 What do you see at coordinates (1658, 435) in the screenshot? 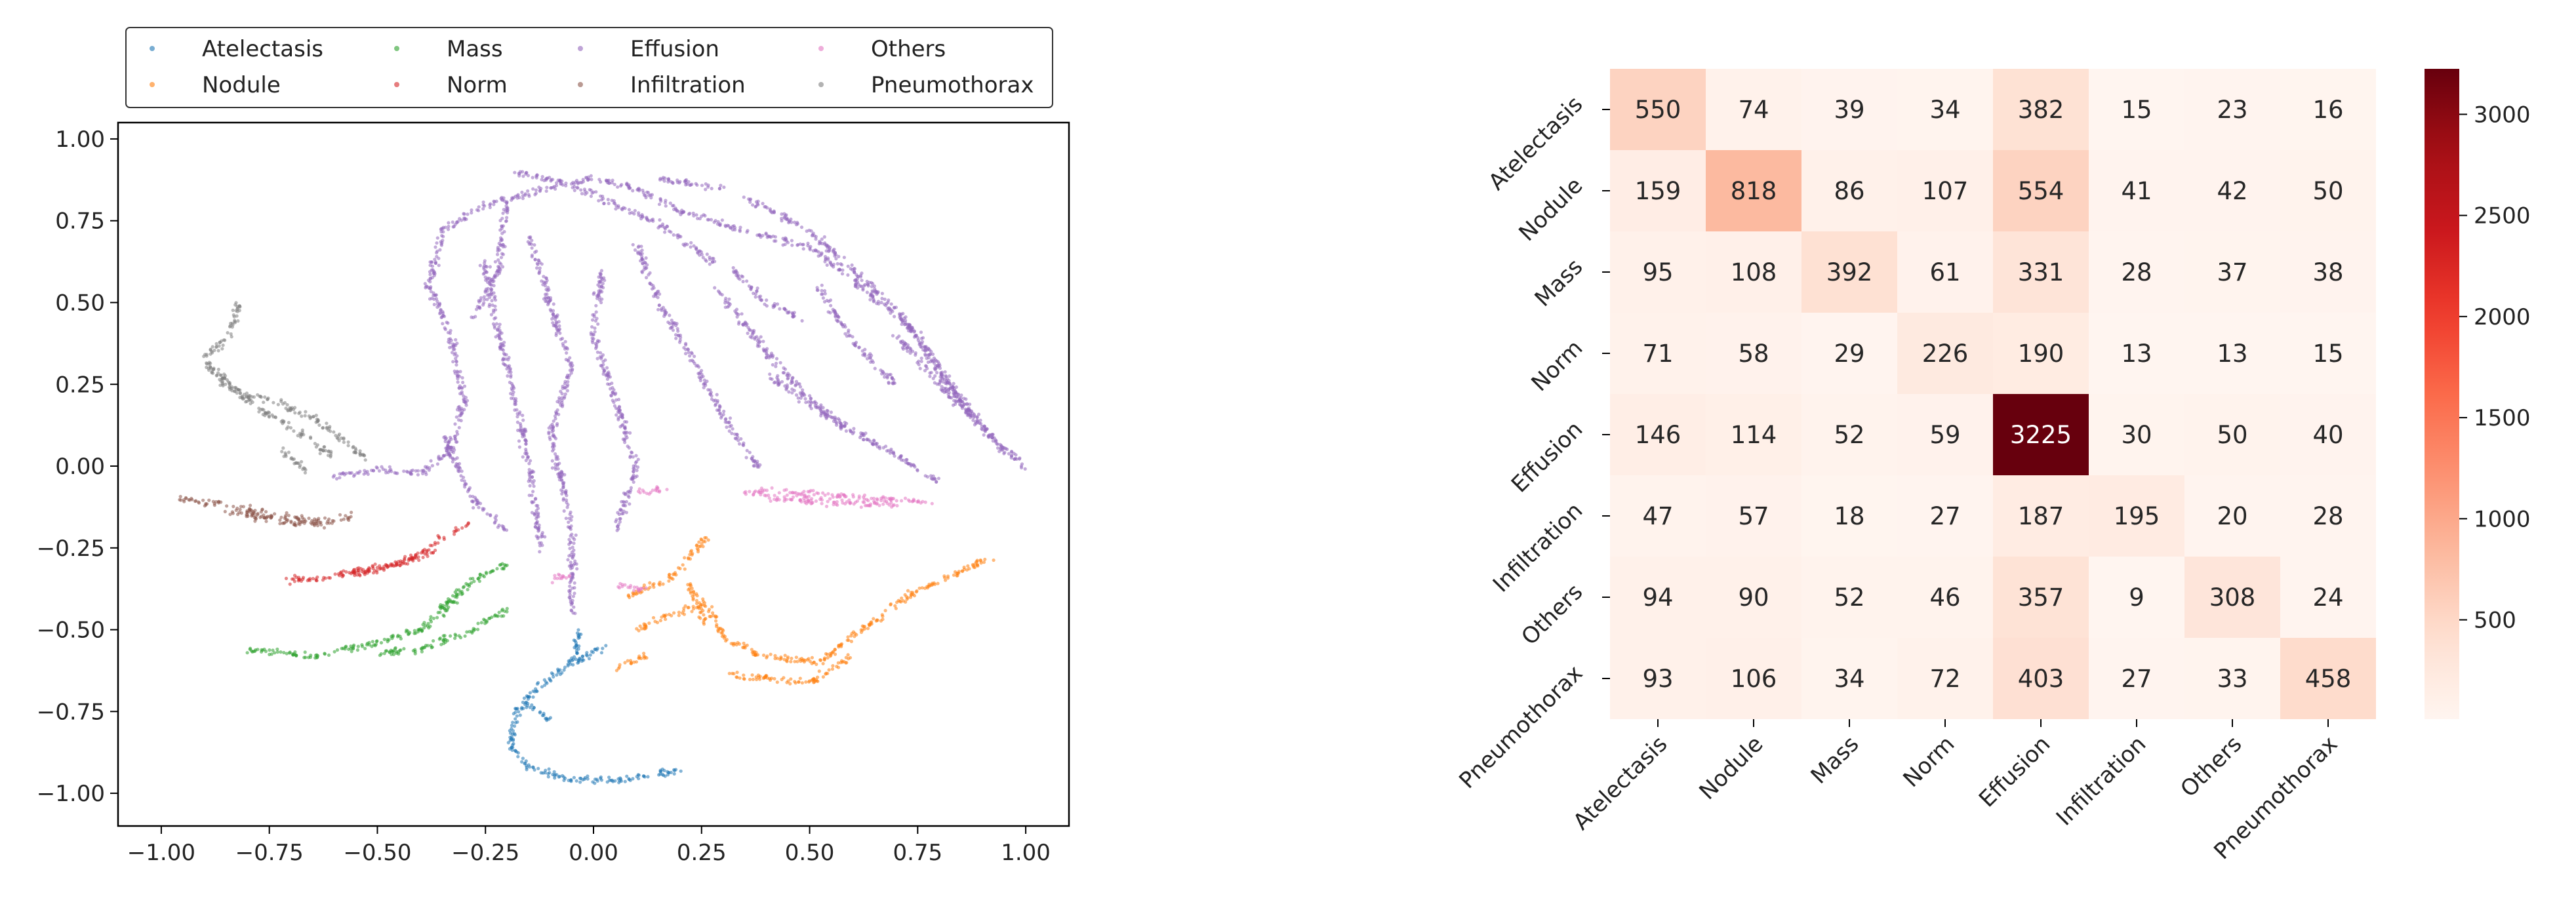
I see `heatmap-cell-value: 146` at bounding box center [1658, 435].